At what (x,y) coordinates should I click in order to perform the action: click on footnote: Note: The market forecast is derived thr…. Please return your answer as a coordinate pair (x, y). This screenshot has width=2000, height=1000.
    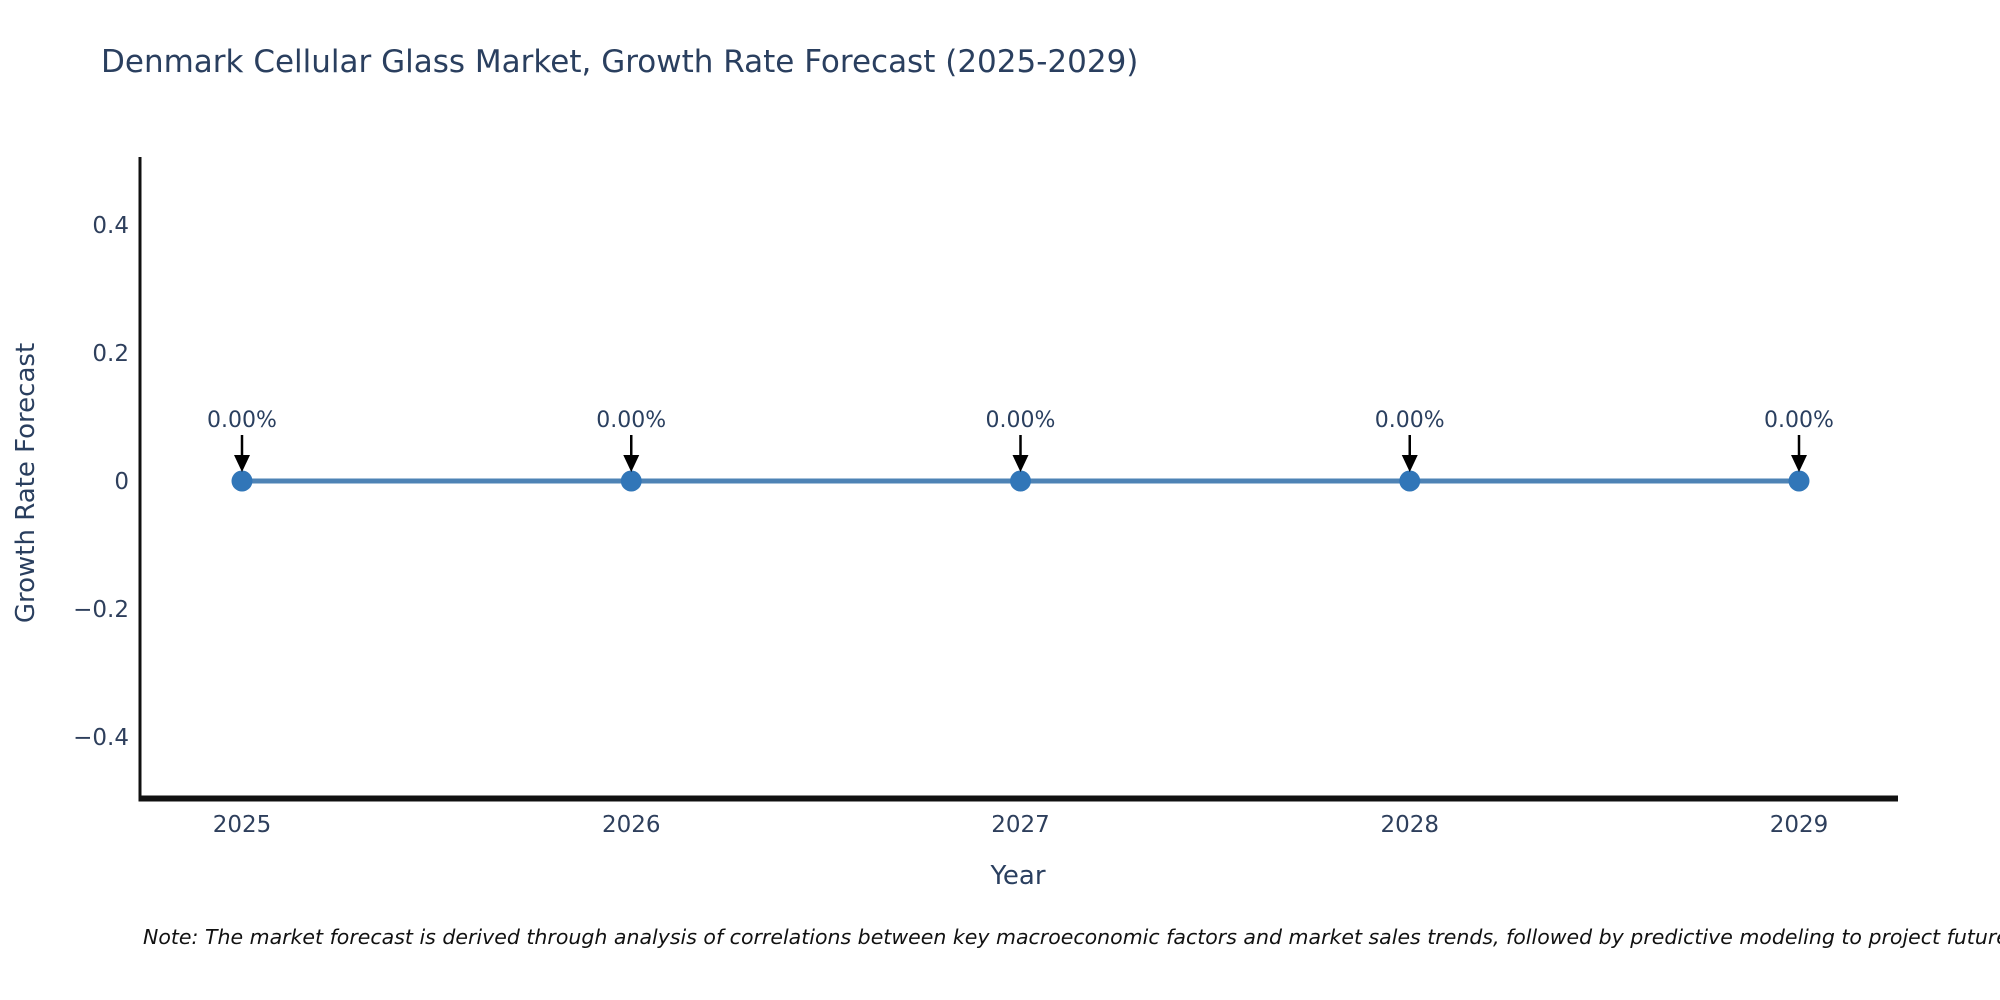
    Looking at the image, I should click on (1071, 937).